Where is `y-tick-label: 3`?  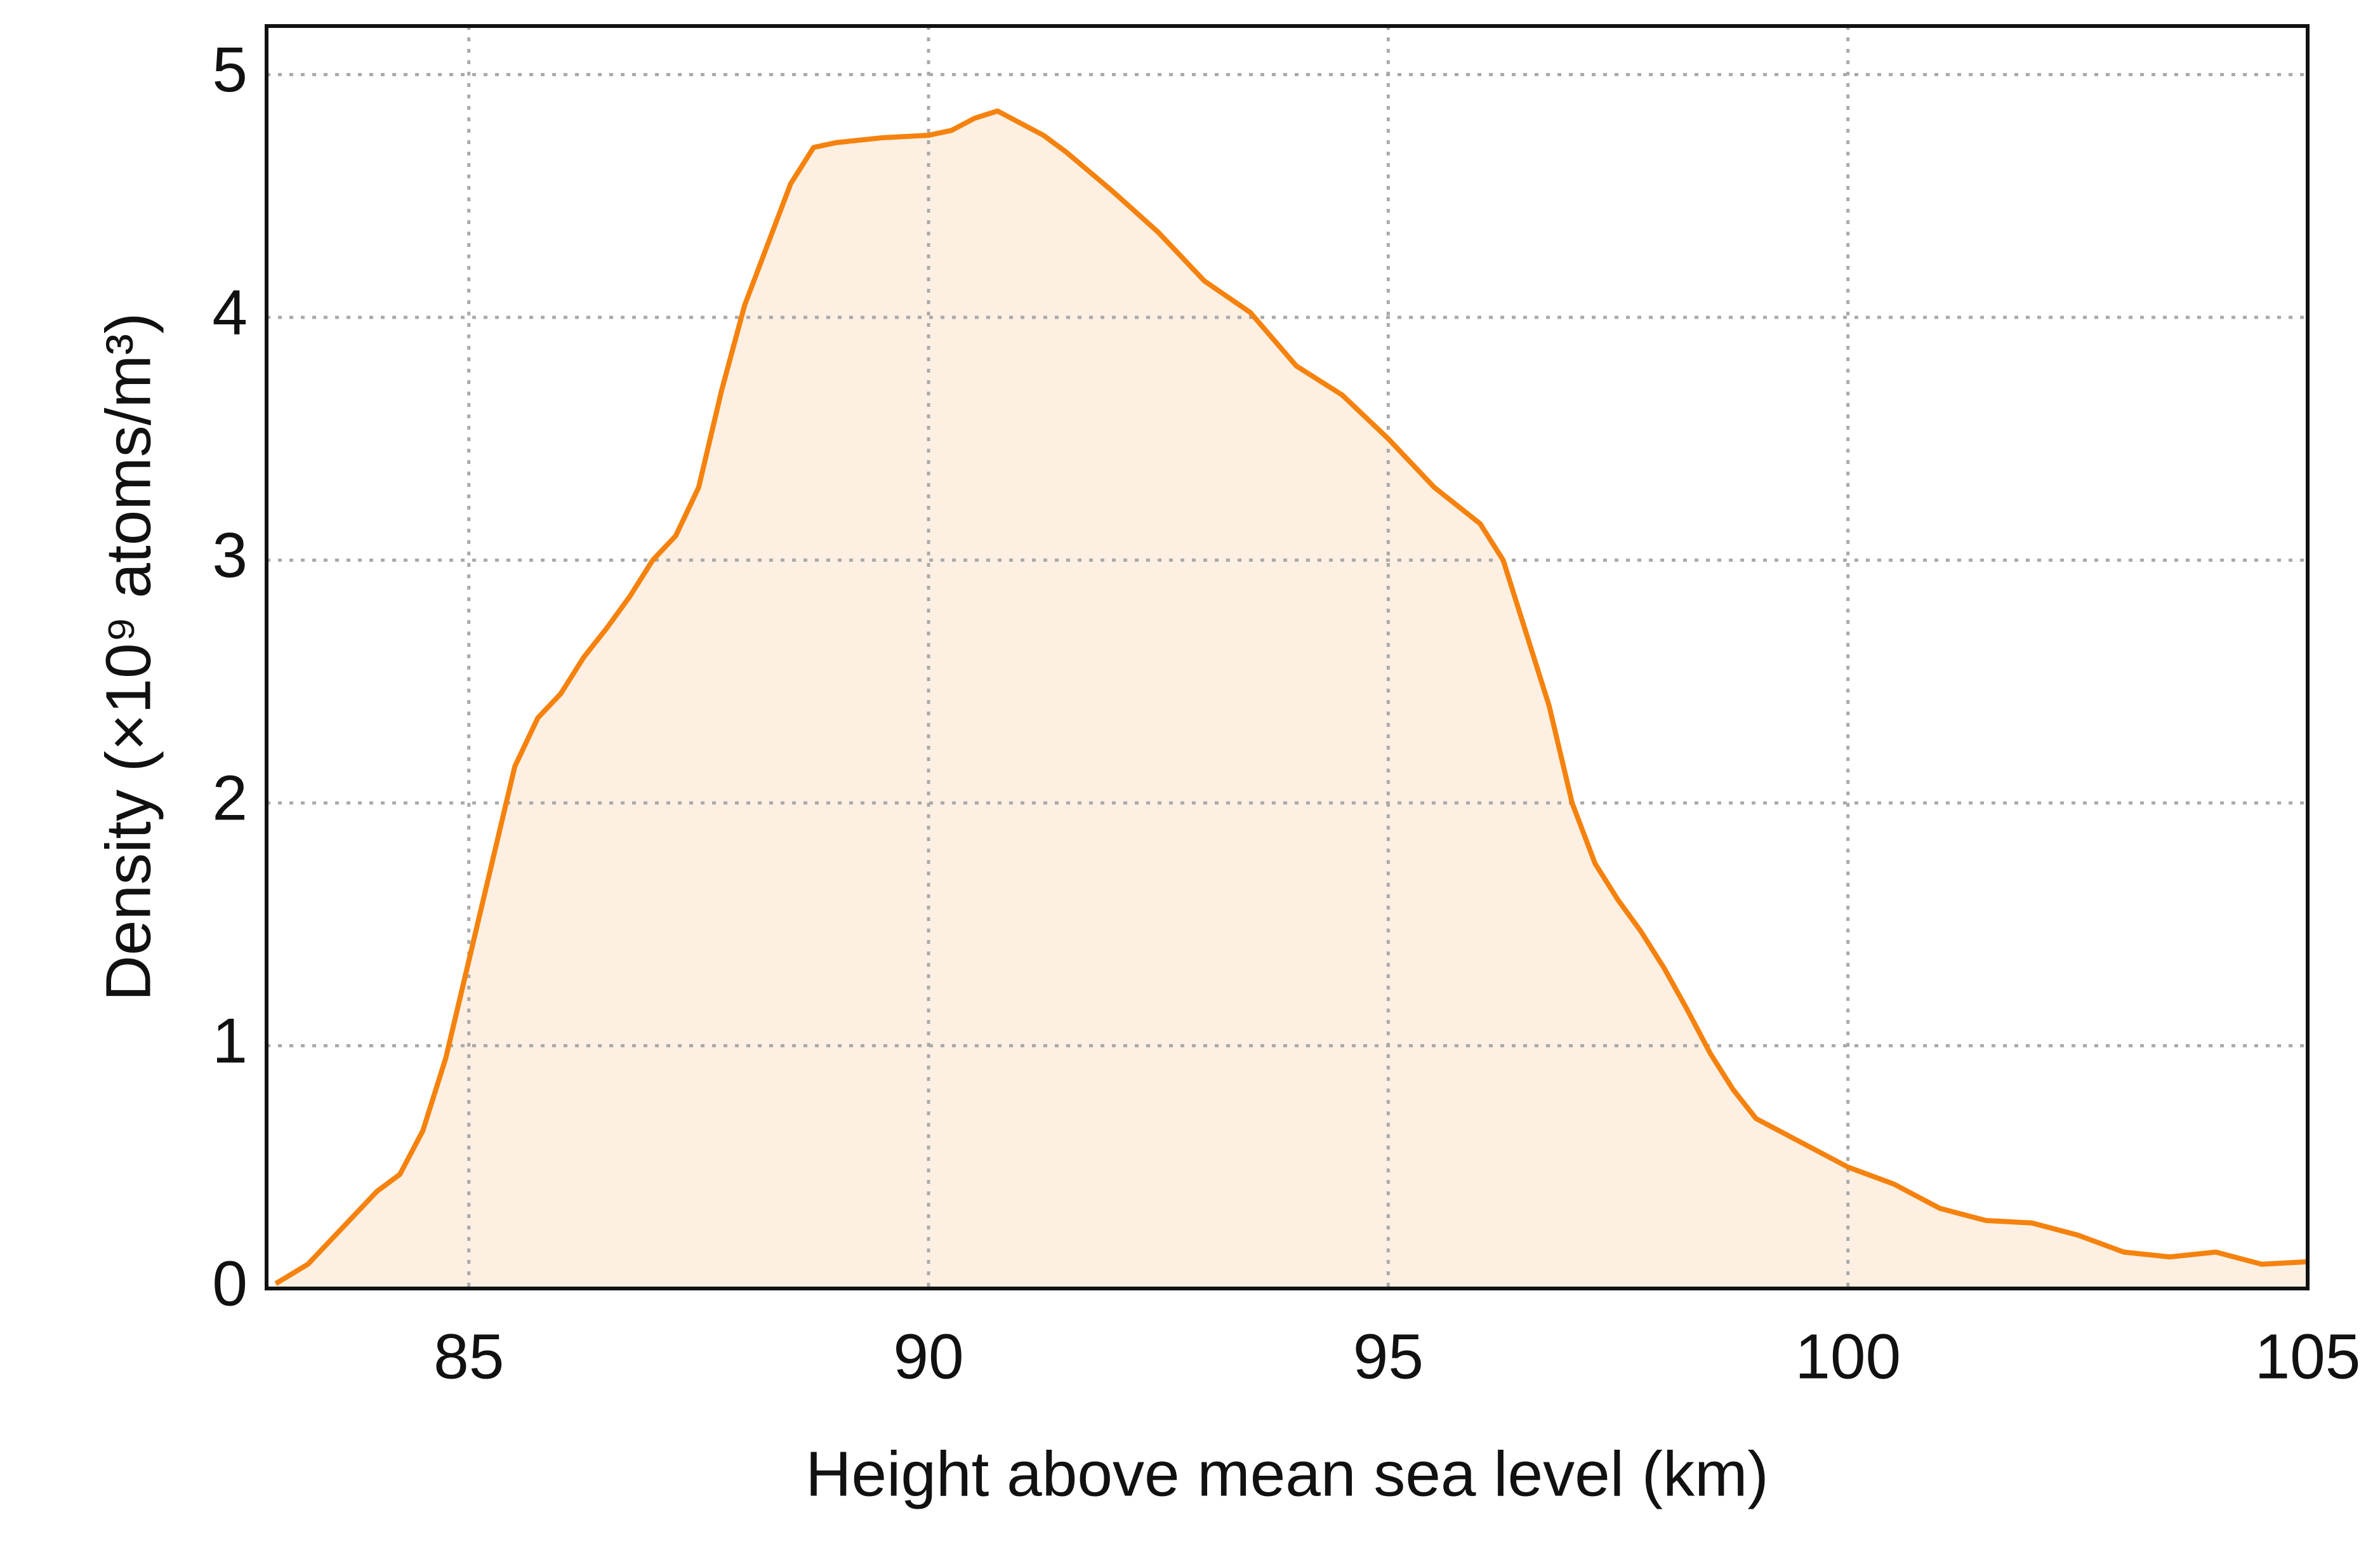
y-tick-label: 3 is located at coordinates (230, 555).